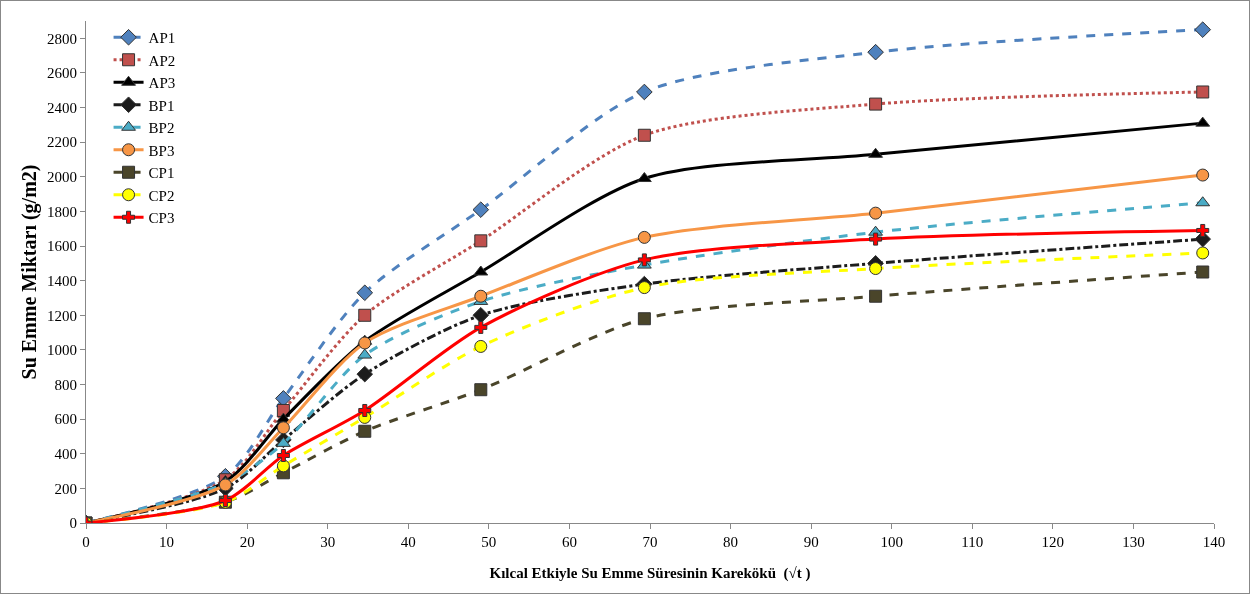 This screenshot has height=594, width=1250. Describe the element at coordinates (62, 142) in the screenshot. I see `y-tick-label: 2200` at that location.